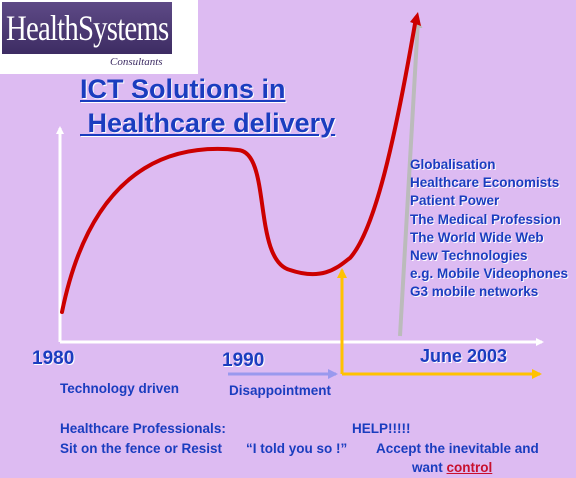 The width and height of the screenshot is (576, 478). Describe the element at coordinates (243, 360) in the screenshot. I see `year-1990: 1990` at that location.